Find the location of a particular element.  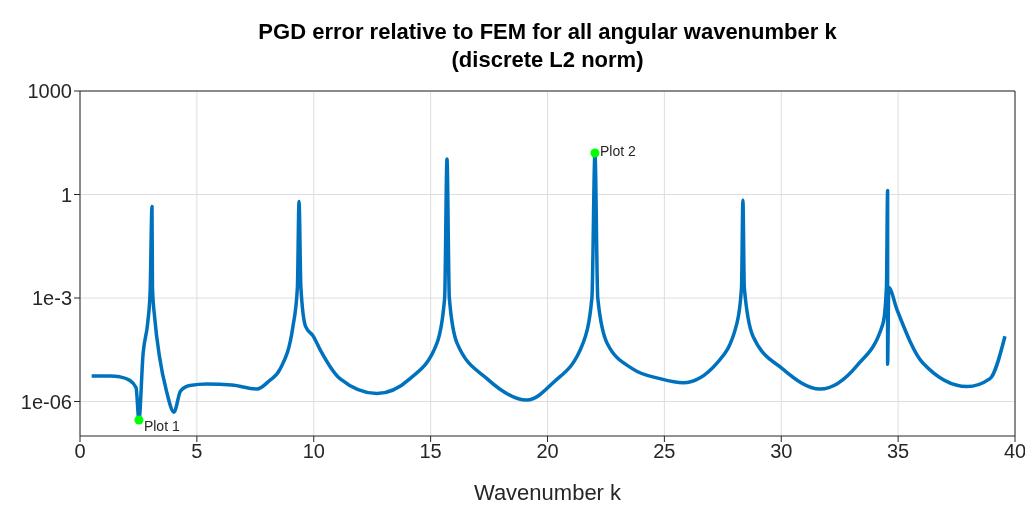

annotation: Plot 2 is located at coordinates (617, 150).